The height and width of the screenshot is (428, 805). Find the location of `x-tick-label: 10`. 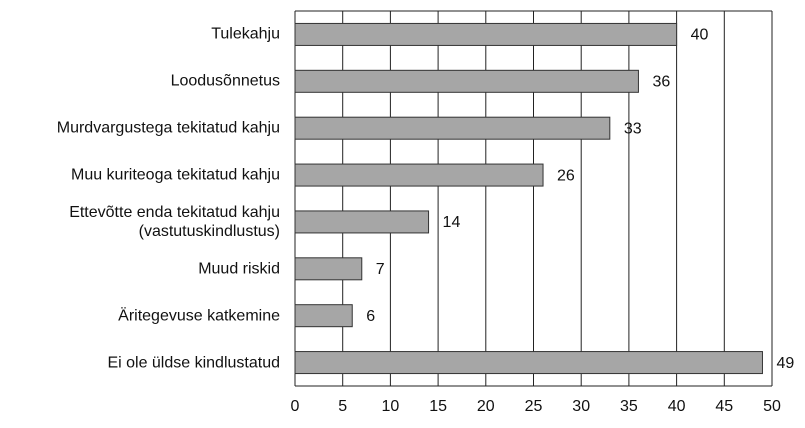

x-tick-label: 10 is located at coordinates (391, 406).